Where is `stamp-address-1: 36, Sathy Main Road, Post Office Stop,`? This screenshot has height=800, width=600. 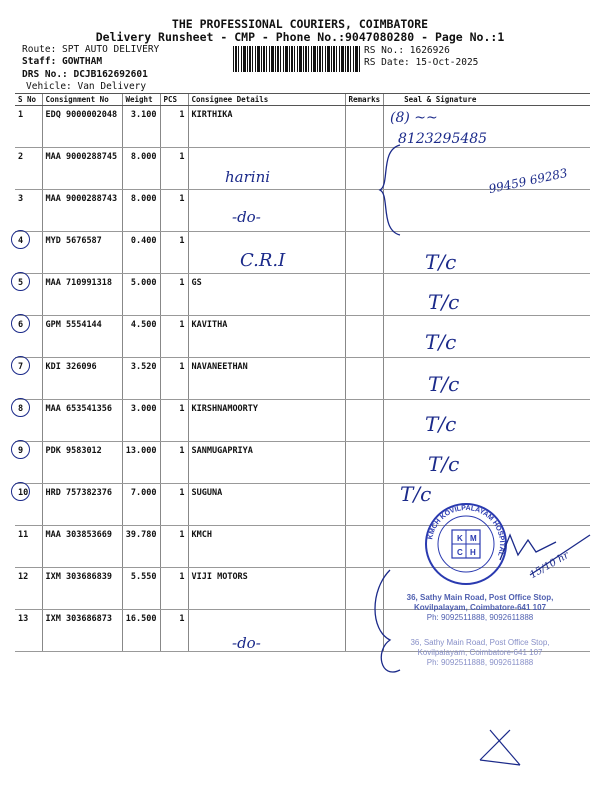 stamp-address-1: 36, Sathy Main Road, Post Office Stop, is located at coordinates (480, 597).